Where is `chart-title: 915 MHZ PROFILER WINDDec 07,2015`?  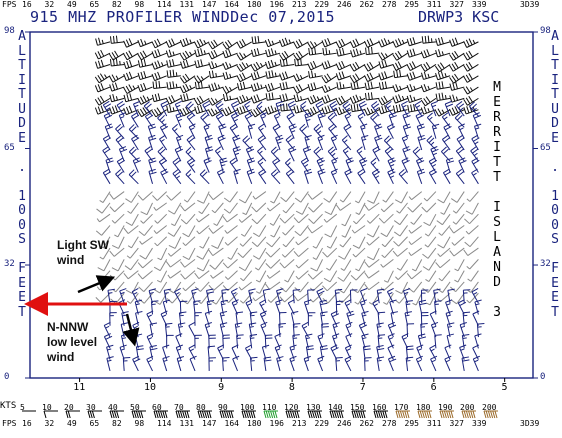 chart-title: 915 MHZ PROFILER WINDDec 07,2015 is located at coordinates (182, 17).